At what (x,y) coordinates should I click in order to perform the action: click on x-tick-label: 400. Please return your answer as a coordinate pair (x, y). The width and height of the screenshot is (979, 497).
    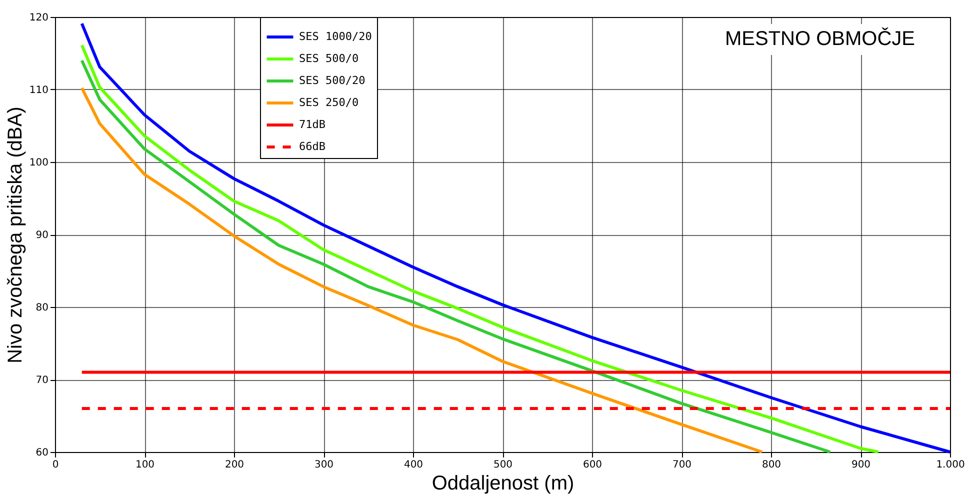
    Looking at the image, I should click on (414, 465).